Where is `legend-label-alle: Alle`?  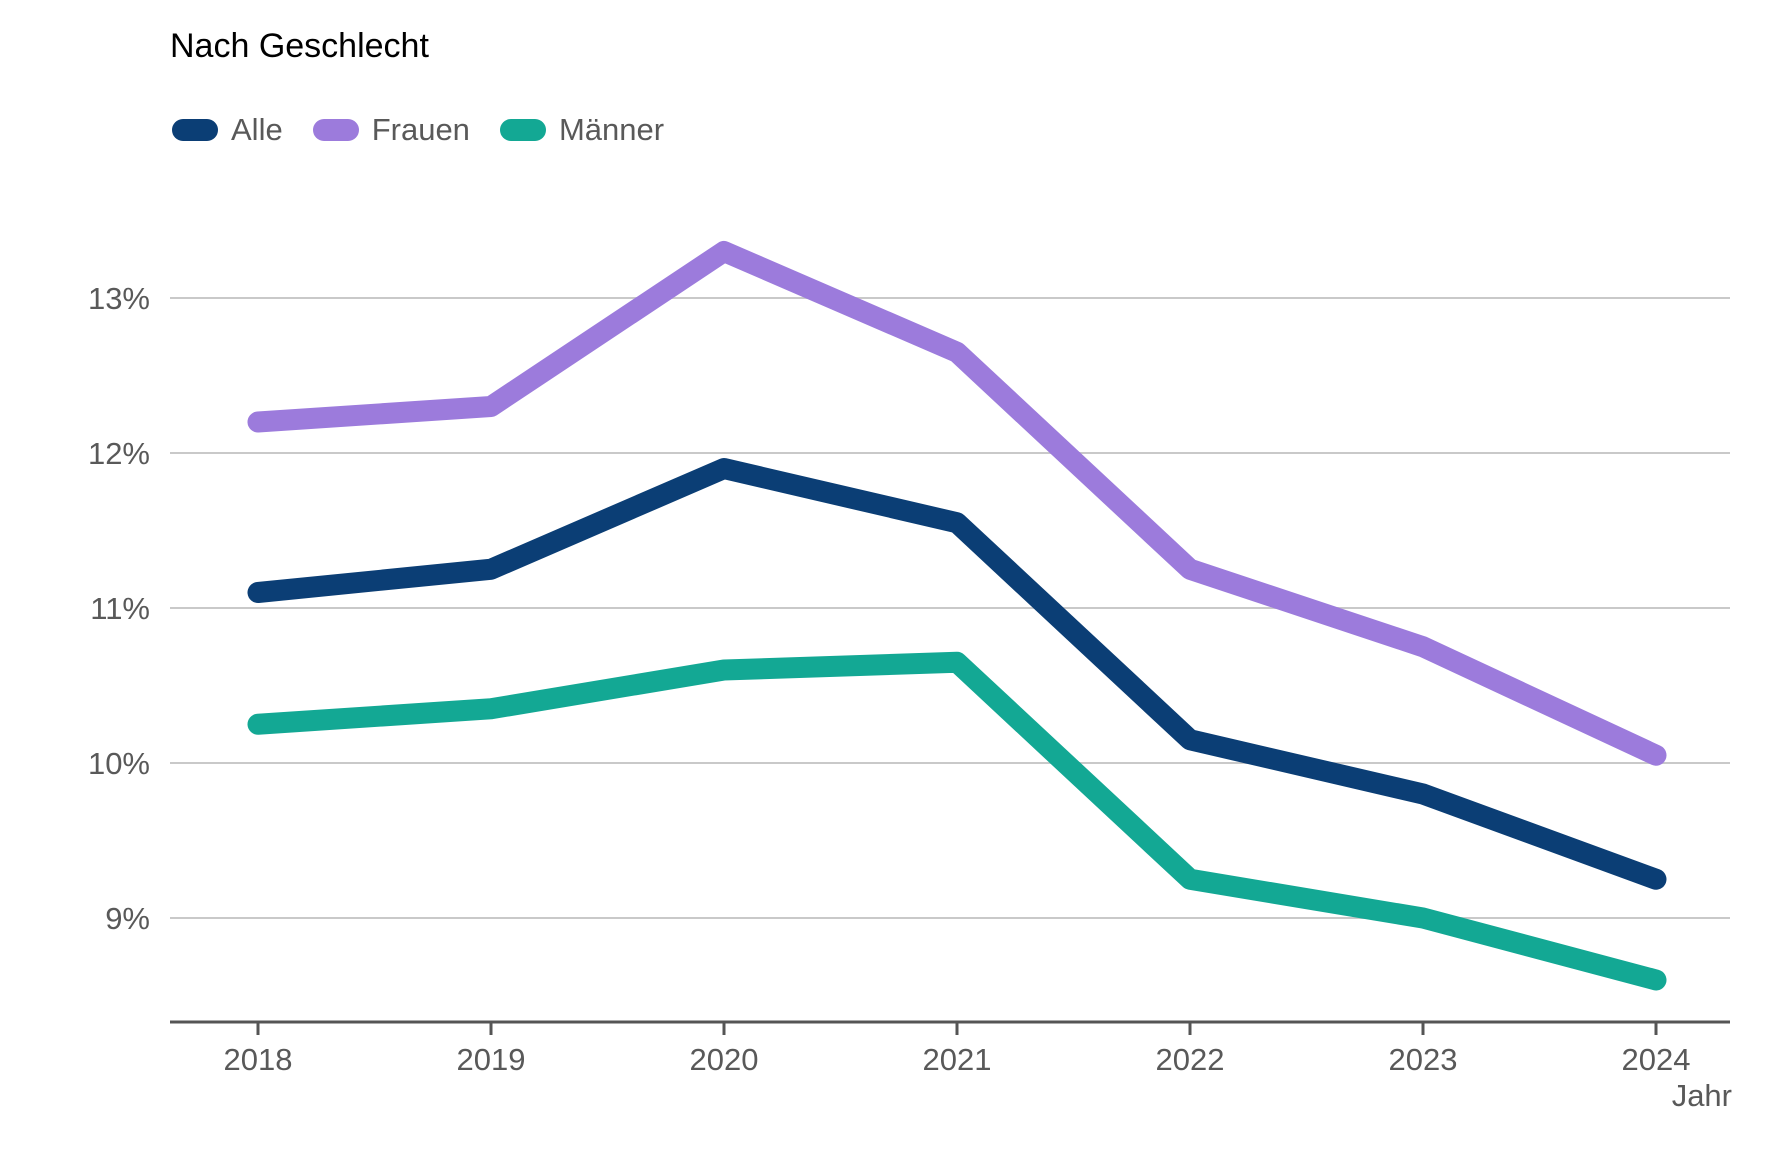 legend-label-alle: Alle is located at coordinates (257, 129).